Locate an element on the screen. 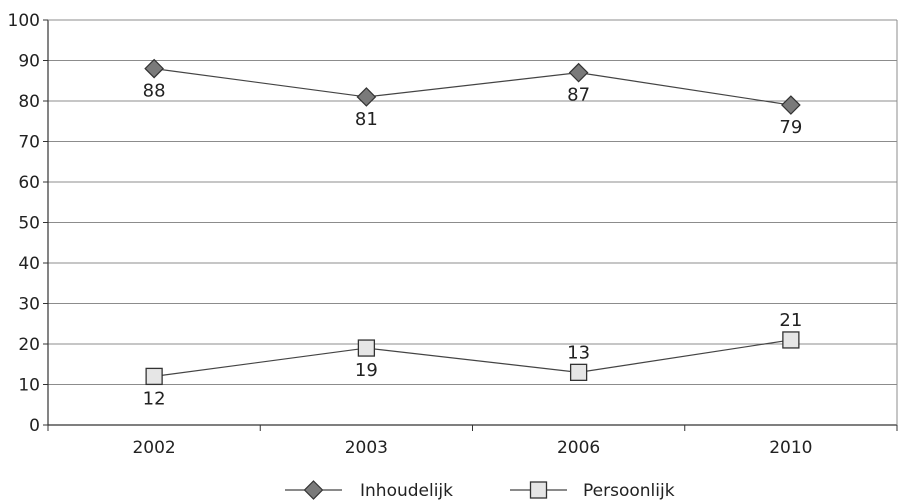 This screenshot has width=914, height=504. legend: Inhoudelijk Persoonlijk is located at coordinates (480, 490).